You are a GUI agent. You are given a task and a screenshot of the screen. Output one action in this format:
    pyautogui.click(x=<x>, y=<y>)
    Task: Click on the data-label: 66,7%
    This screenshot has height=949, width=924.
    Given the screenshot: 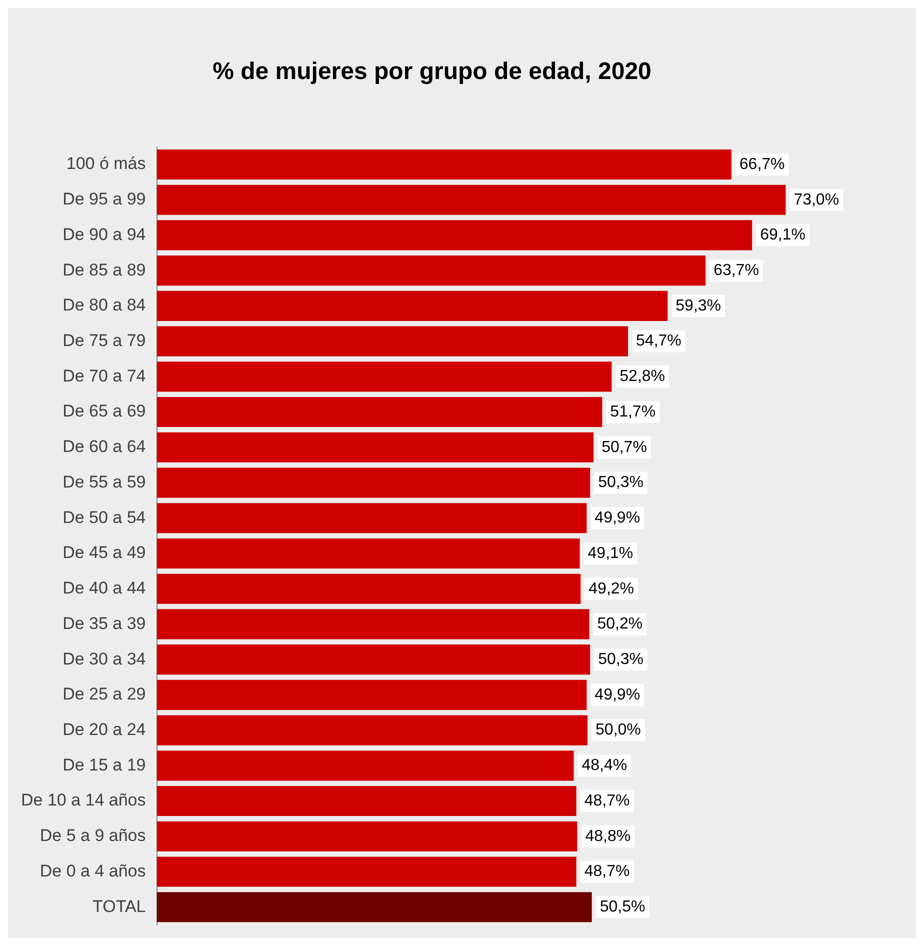 What is the action you would take?
    pyautogui.click(x=762, y=164)
    